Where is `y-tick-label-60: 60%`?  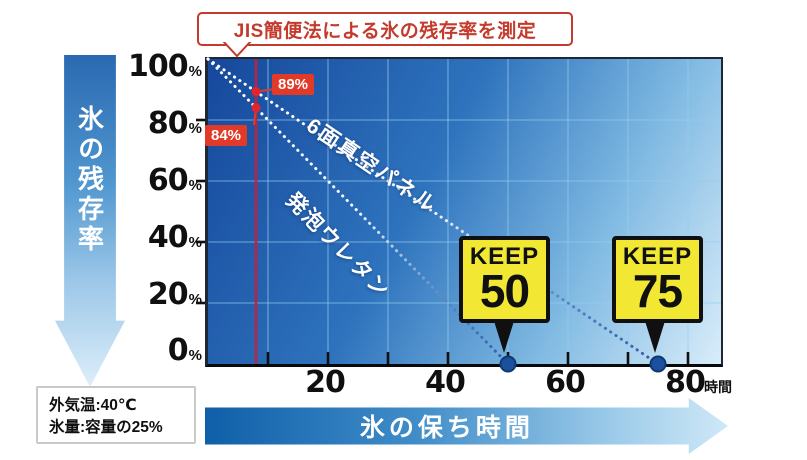 y-tick-label-60: 60% is located at coordinates (174, 180).